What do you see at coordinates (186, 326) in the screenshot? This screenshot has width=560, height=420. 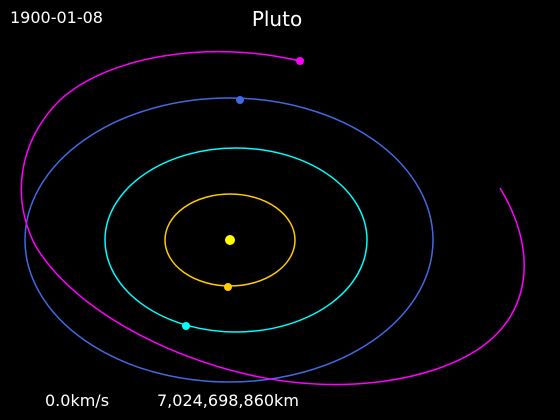 I see `second-planet-marker` at bounding box center [186, 326].